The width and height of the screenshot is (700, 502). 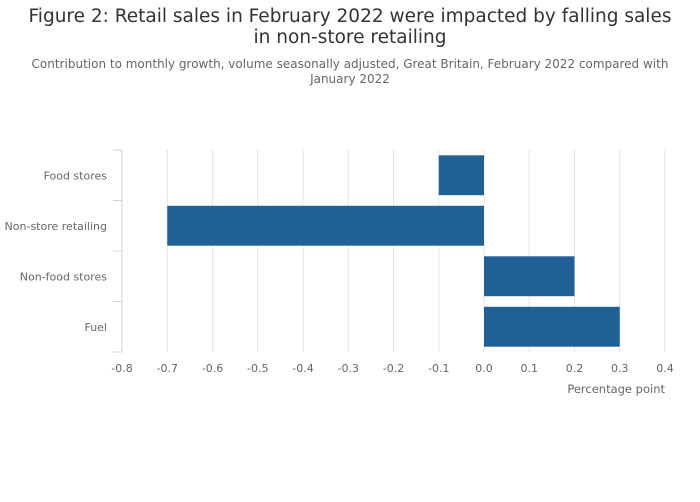 I want to click on x-tick-label: -0.8, so click(x=121, y=368).